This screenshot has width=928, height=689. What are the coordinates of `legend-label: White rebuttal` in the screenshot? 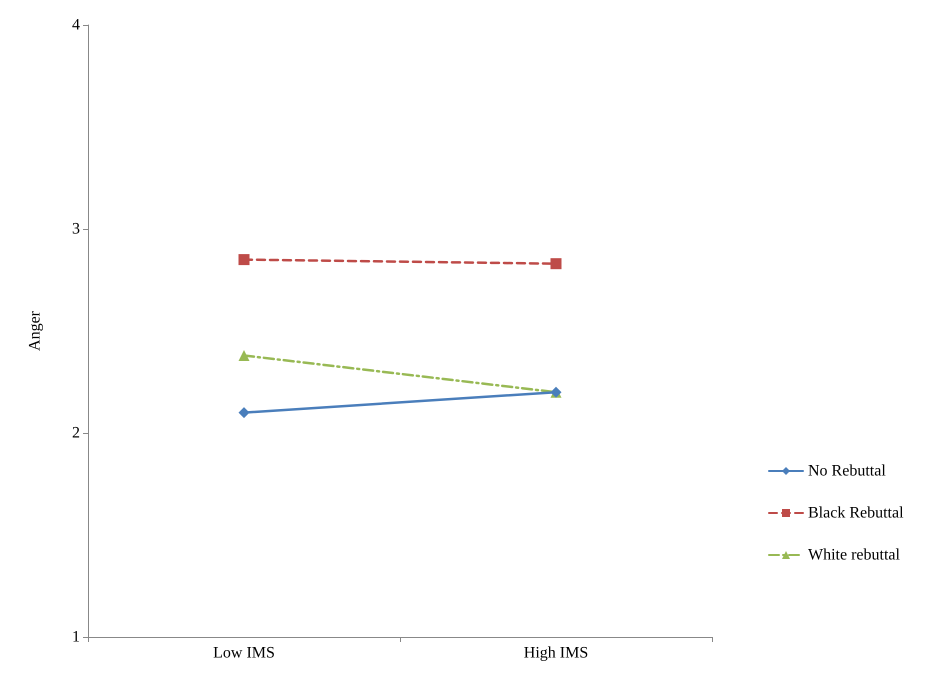 It's located at (854, 555).